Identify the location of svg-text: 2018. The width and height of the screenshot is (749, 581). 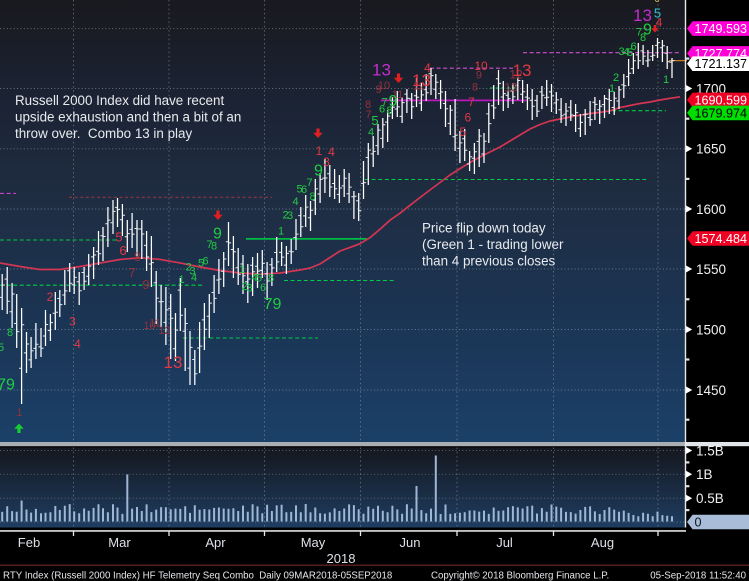
(341, 558).